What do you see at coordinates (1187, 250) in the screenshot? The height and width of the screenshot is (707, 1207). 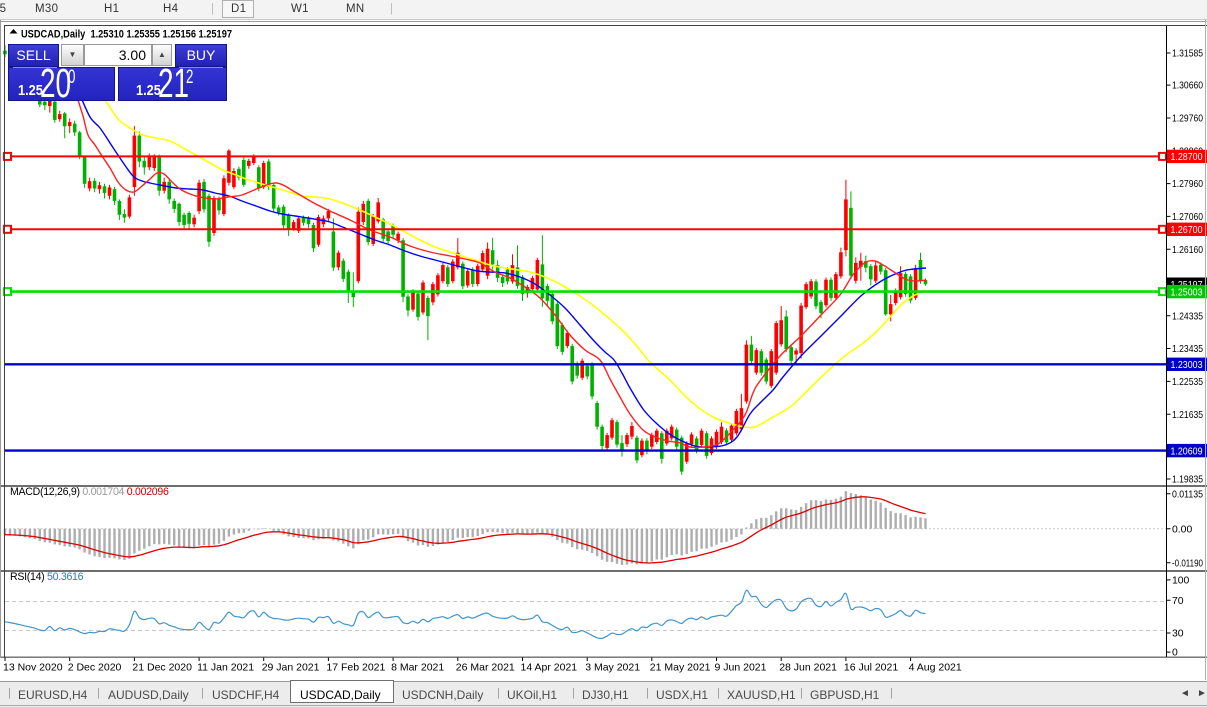 I see `svg-text: 1.26160` at bounding box center [1187, 250].